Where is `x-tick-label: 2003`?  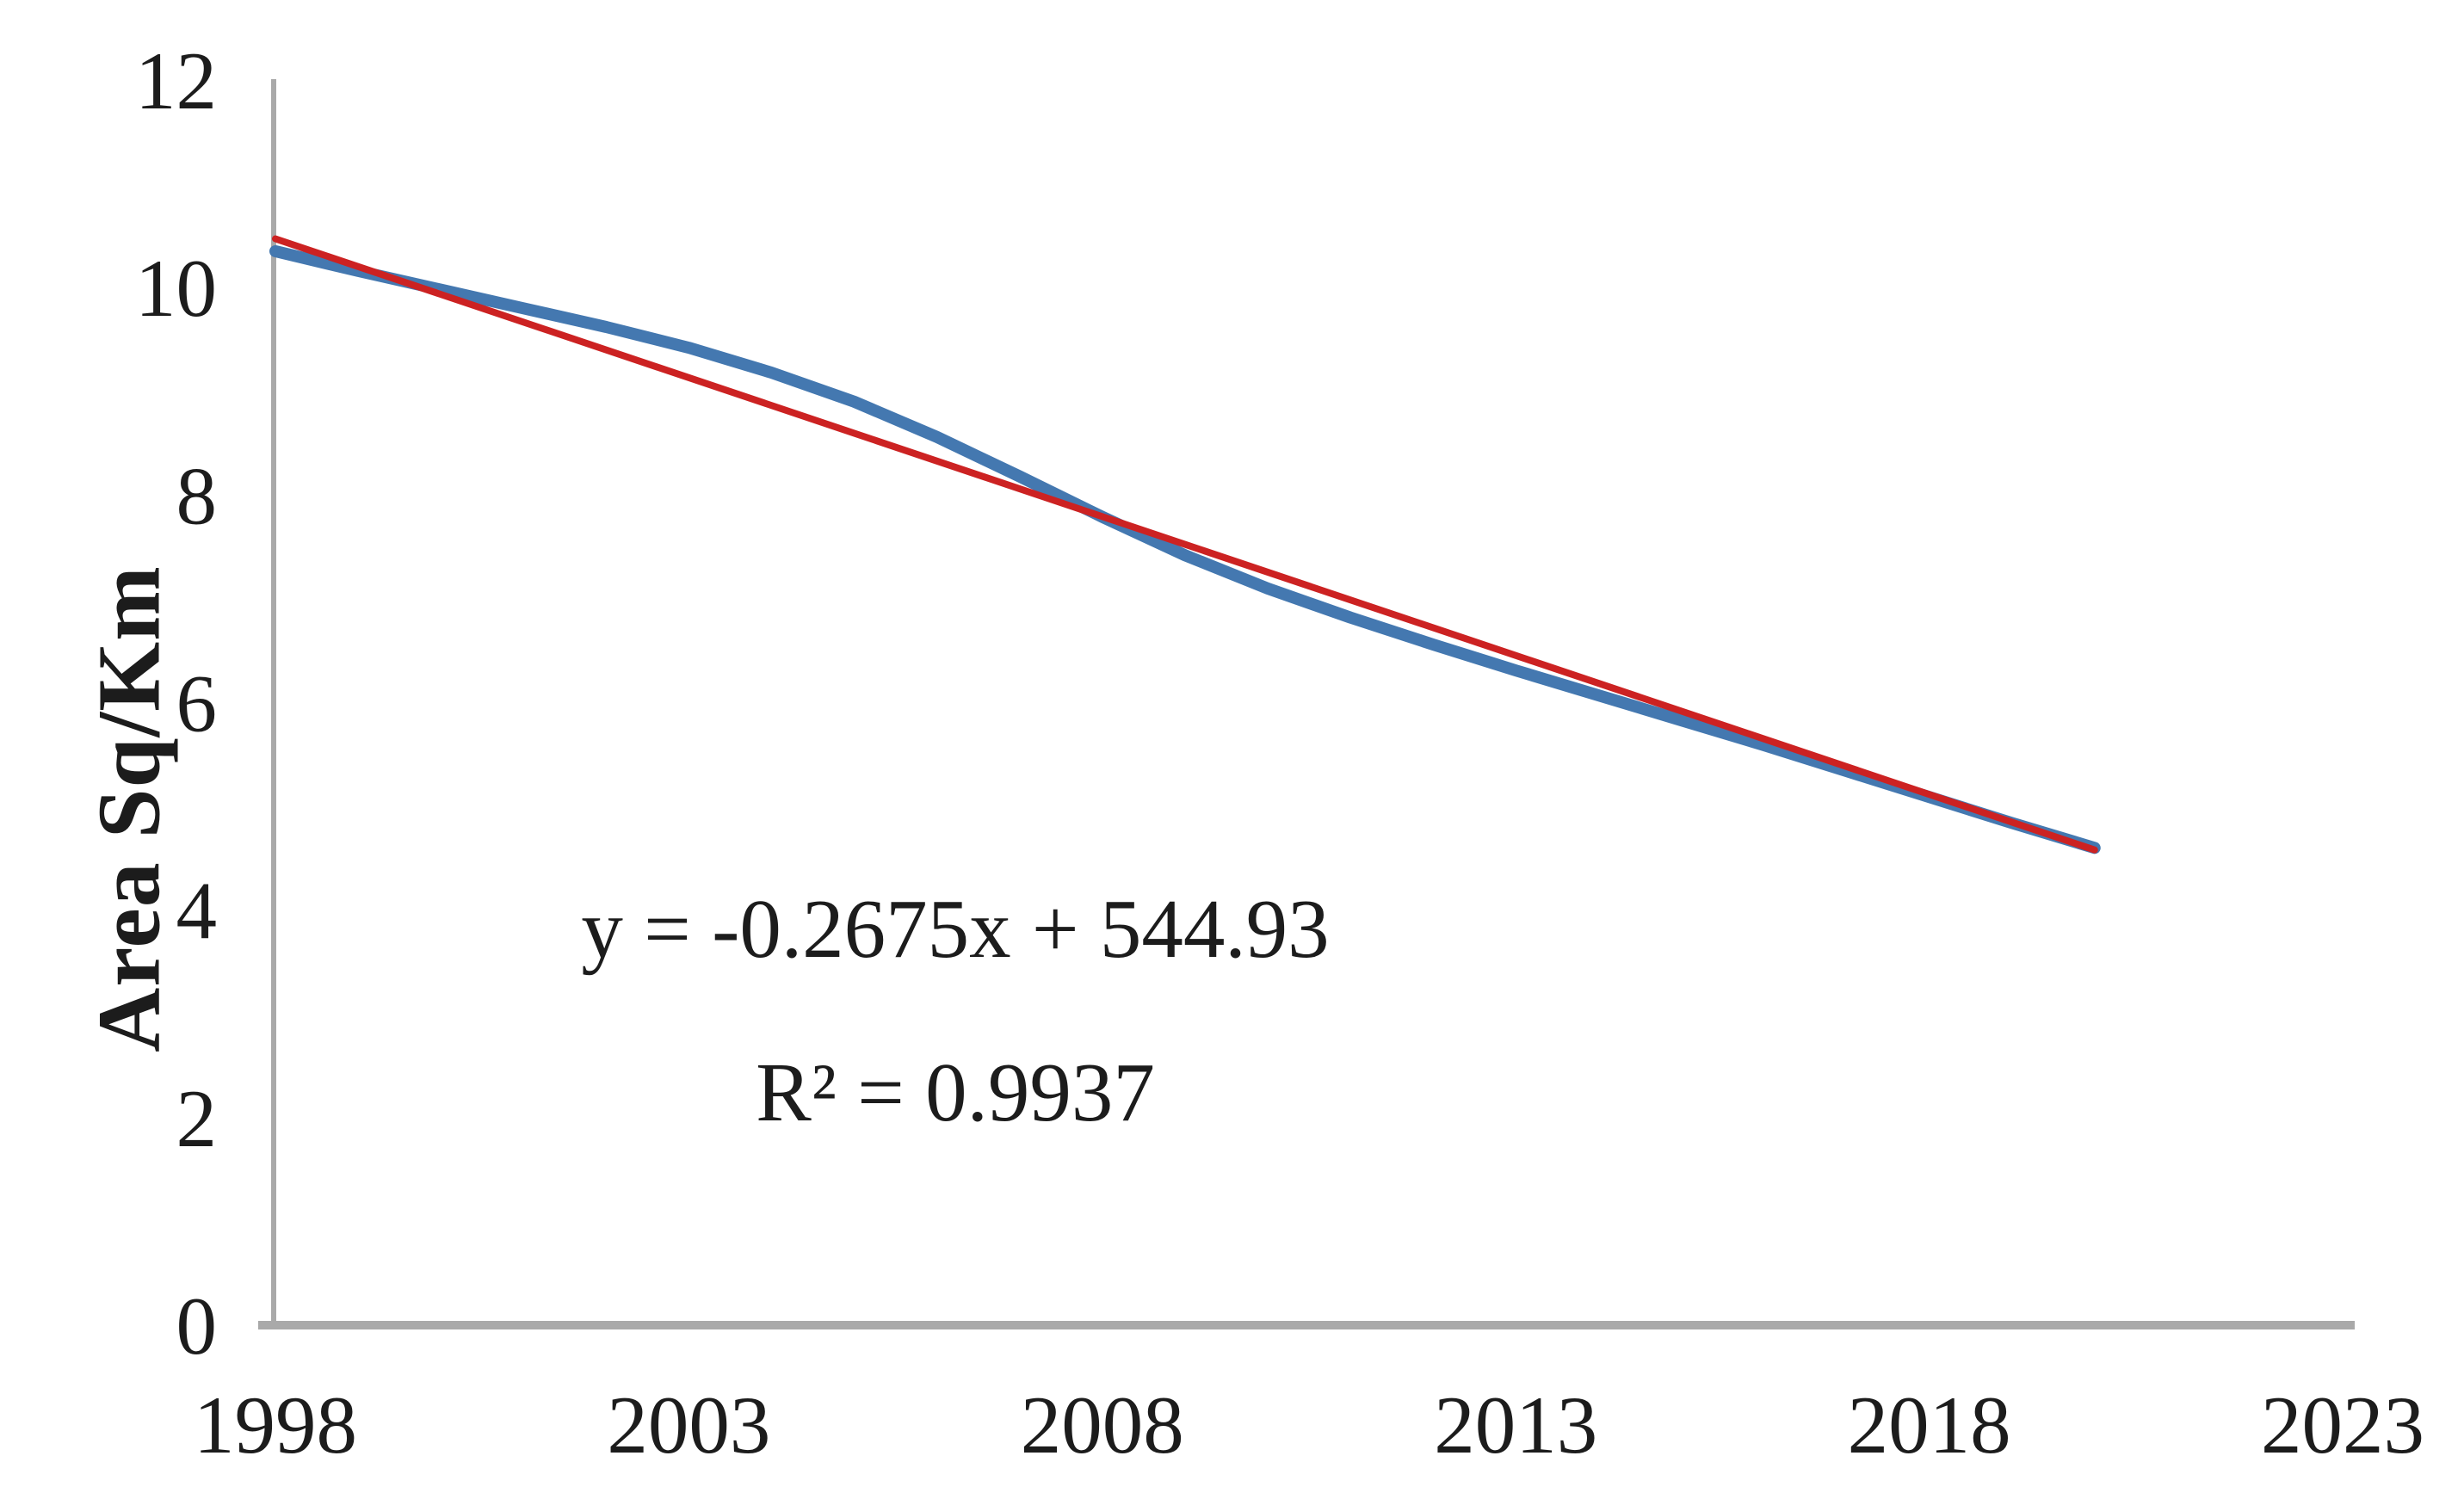 x-tick-label: 2003 is located at coordinates (688, 1425).